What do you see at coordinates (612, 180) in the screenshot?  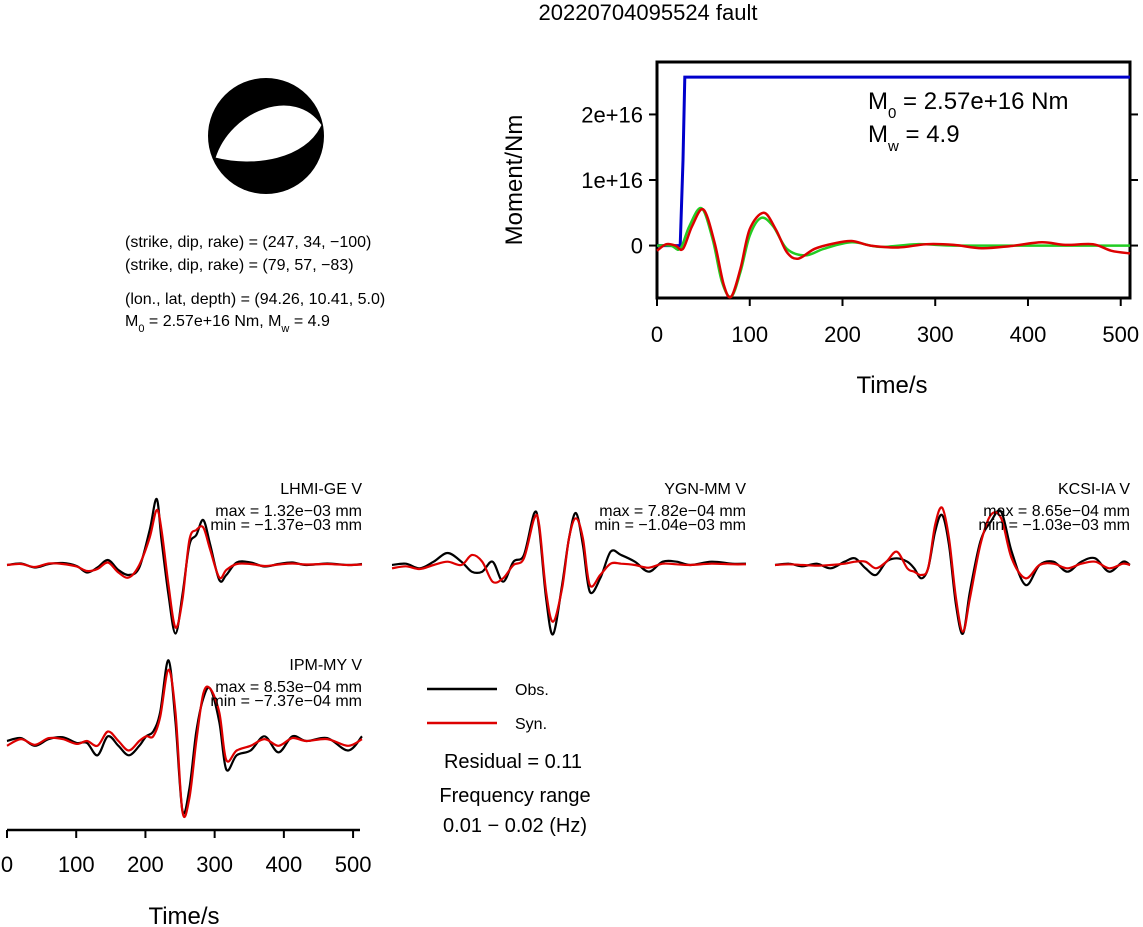 I see `moment-y-tick-label: 1e+16` at bounding box center [612, 180].